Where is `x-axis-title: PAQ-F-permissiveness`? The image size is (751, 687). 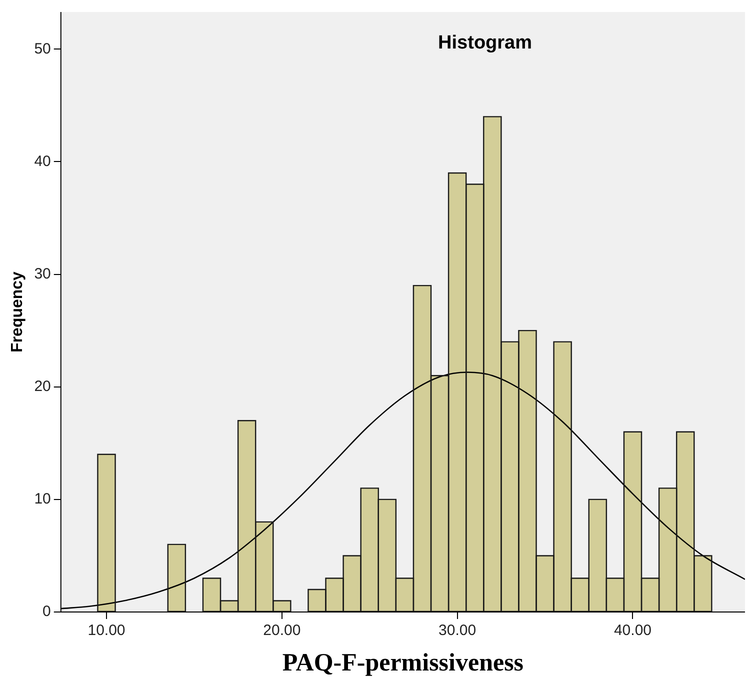 x-axis-title: PAQ-F-permissiveness is located at coordinates (403, 662).